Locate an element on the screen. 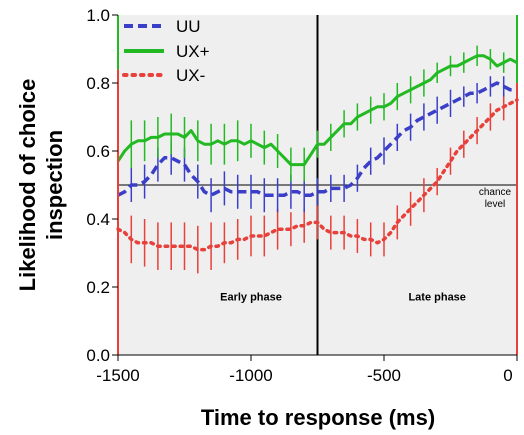 The height and width of the screenshot is (435, 524). x-tick-label: -500 is located at coordinates (384, 375).